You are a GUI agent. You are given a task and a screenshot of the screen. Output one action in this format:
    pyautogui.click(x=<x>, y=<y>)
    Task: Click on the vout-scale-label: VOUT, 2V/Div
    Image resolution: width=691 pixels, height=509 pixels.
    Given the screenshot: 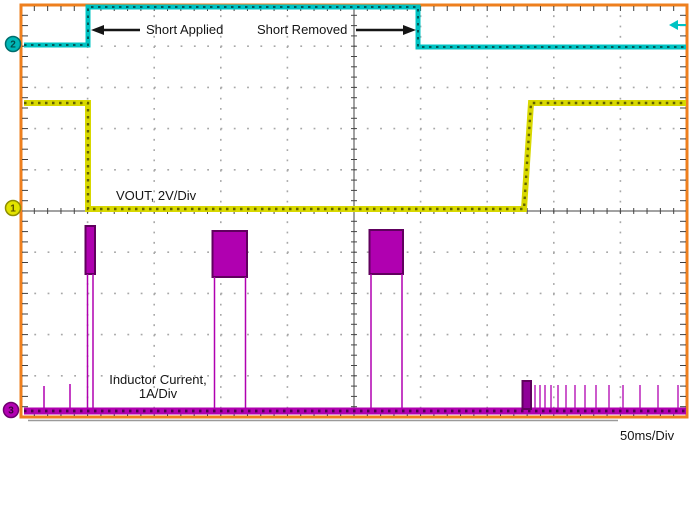 What is the action you would take?
    pyautogui.click(x=156, y=195)
    